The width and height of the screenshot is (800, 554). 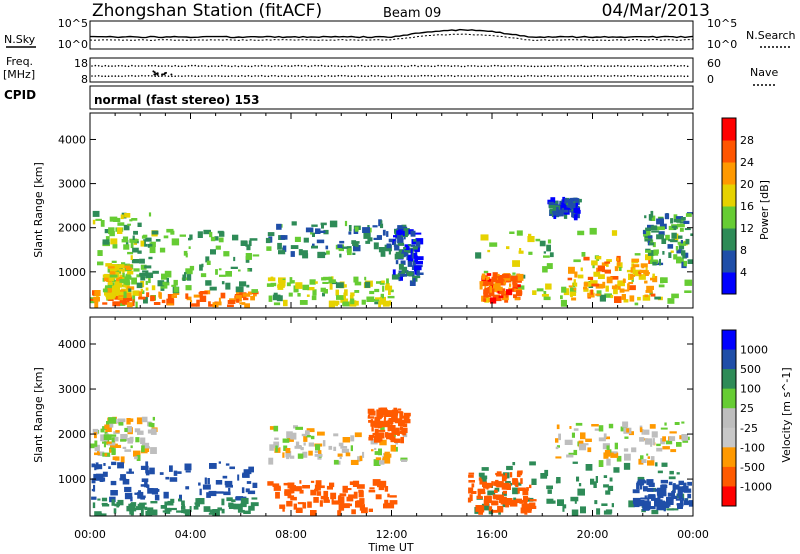 What do you see at coordinates (786, 414) in the screenshot?
I see `velocity-colorbar-label: Velocity [m s^-1]` at bounding box center [786, 414].